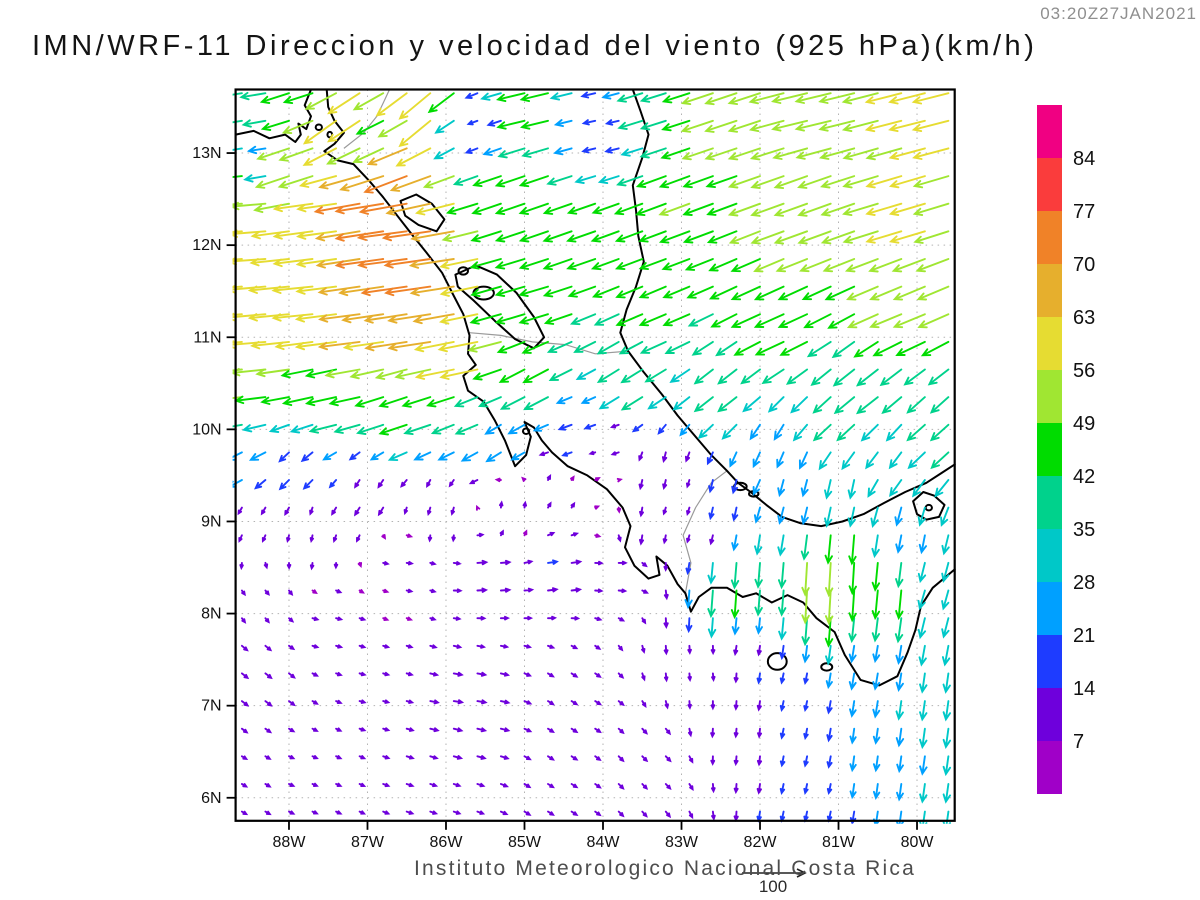 Image resolution: width=1200 pixels, height=900 pixels. I want to click on x-axis-label: 84W, so click(604, 842).